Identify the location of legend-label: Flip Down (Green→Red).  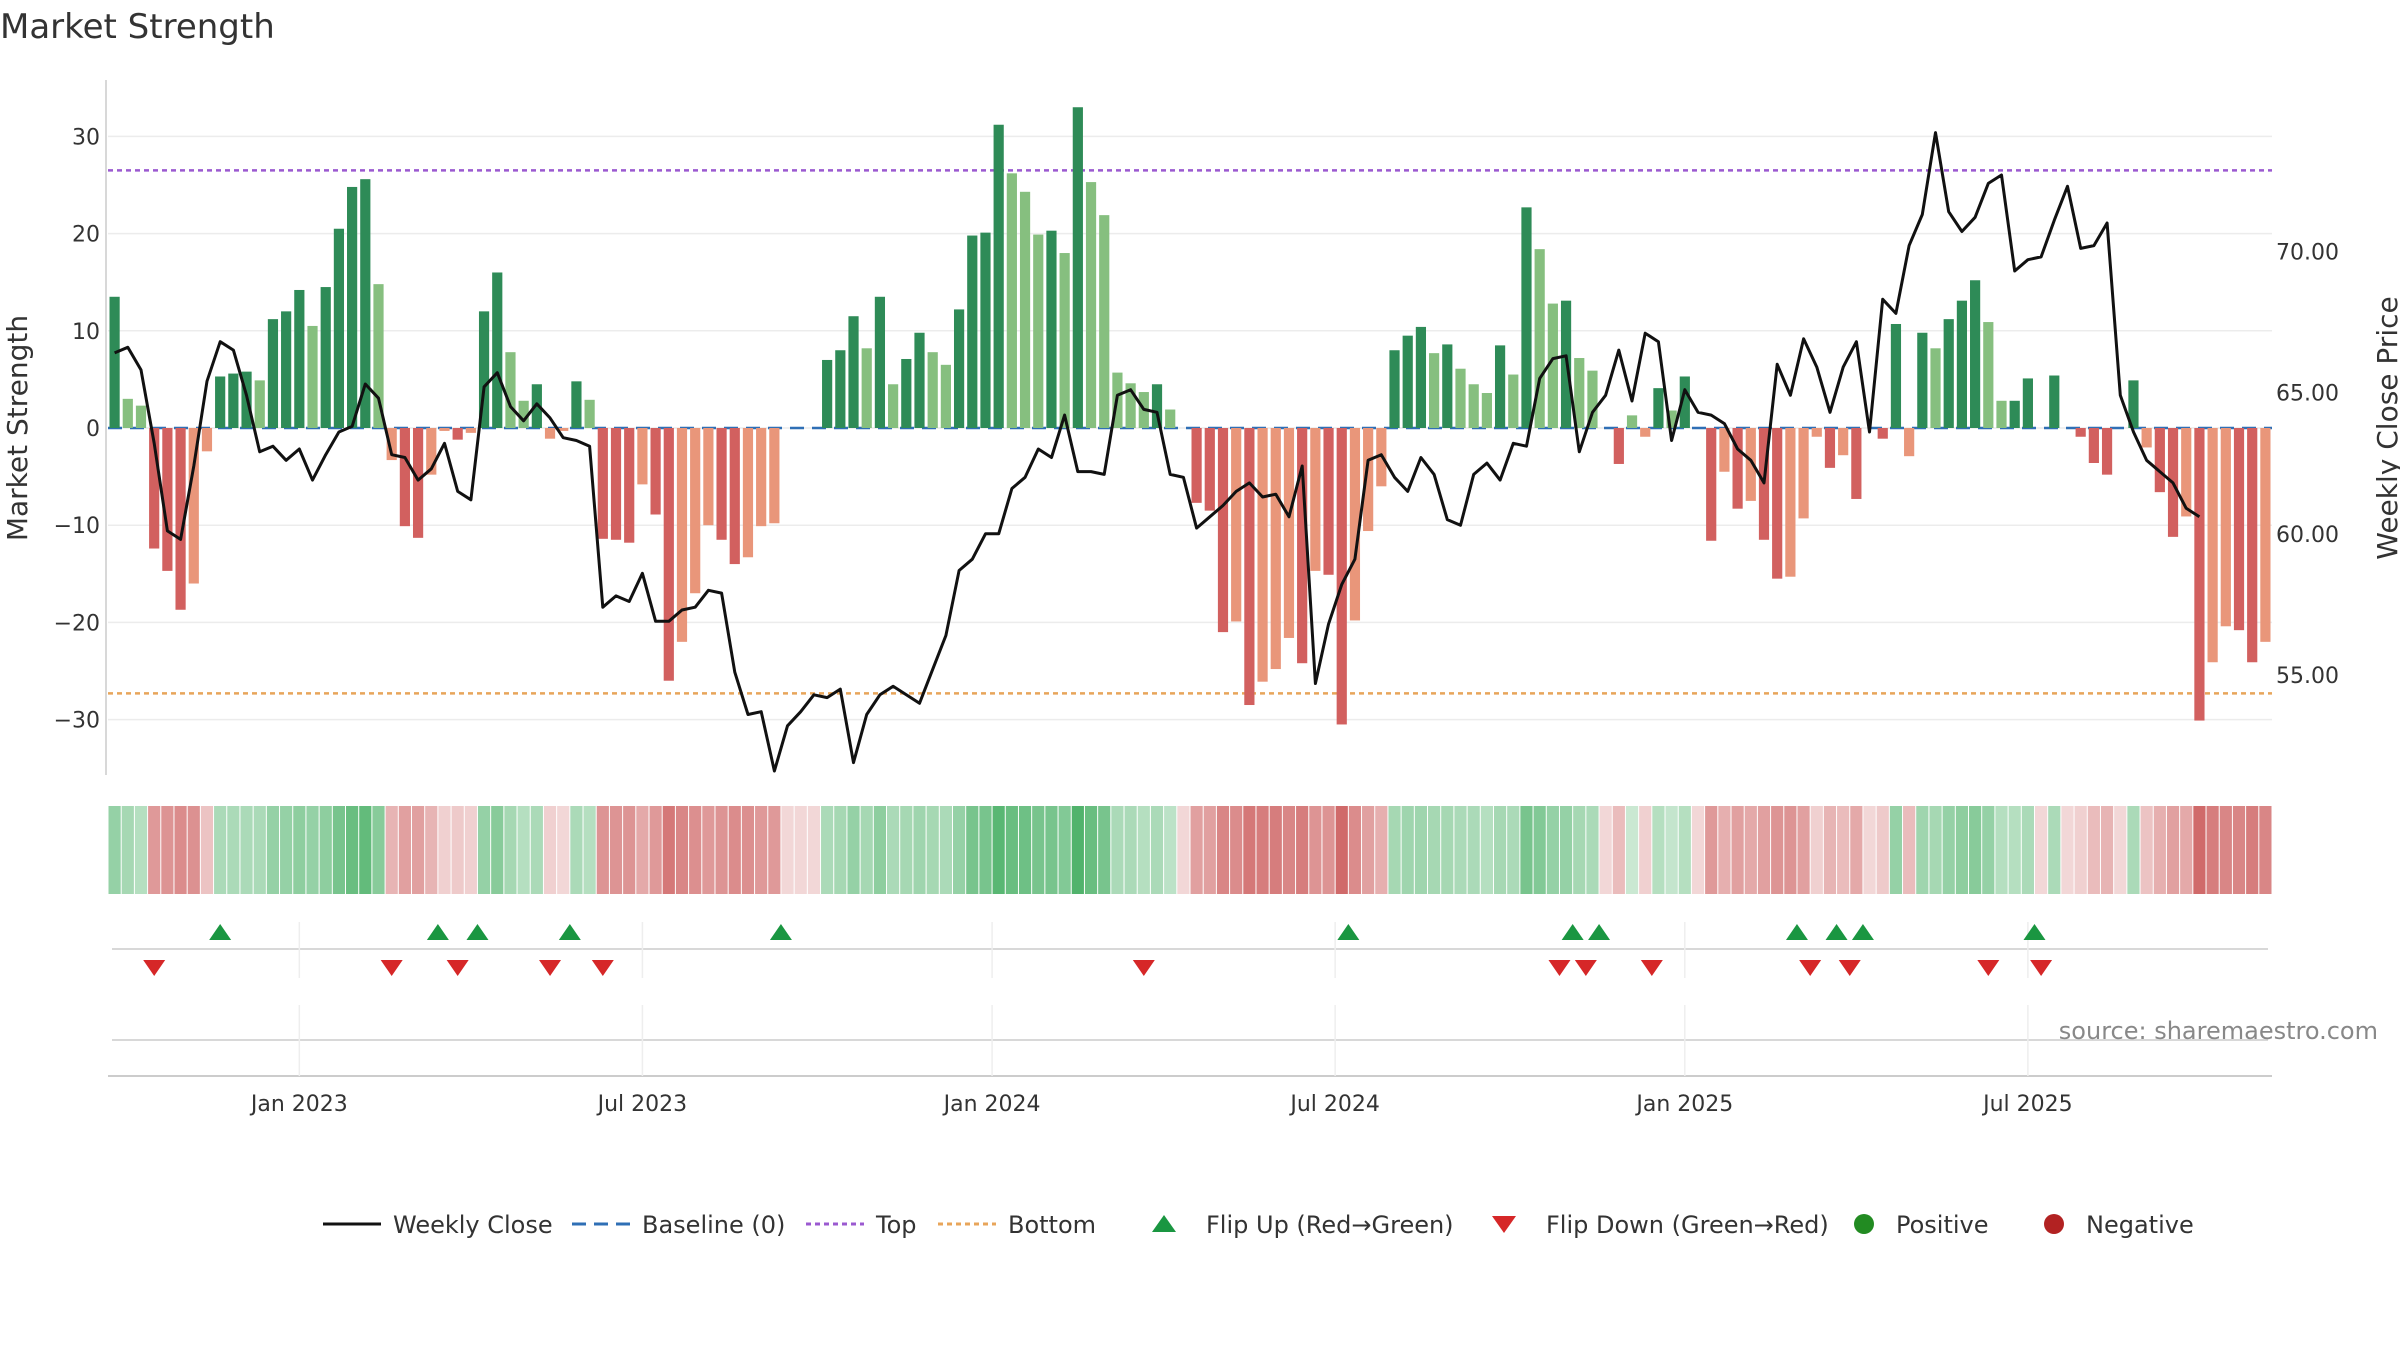
(1687, 1225).